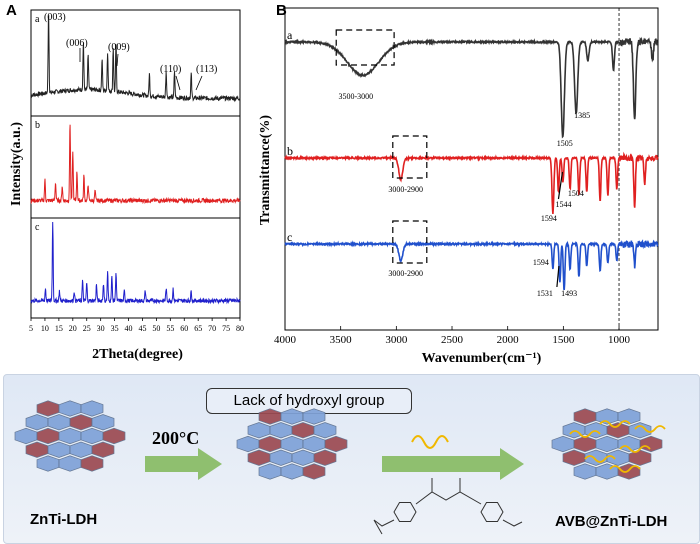 The image size is (700, 544). I want to click on xrd-y-axis-label: Intensity(a.u.), so click(16, 164).